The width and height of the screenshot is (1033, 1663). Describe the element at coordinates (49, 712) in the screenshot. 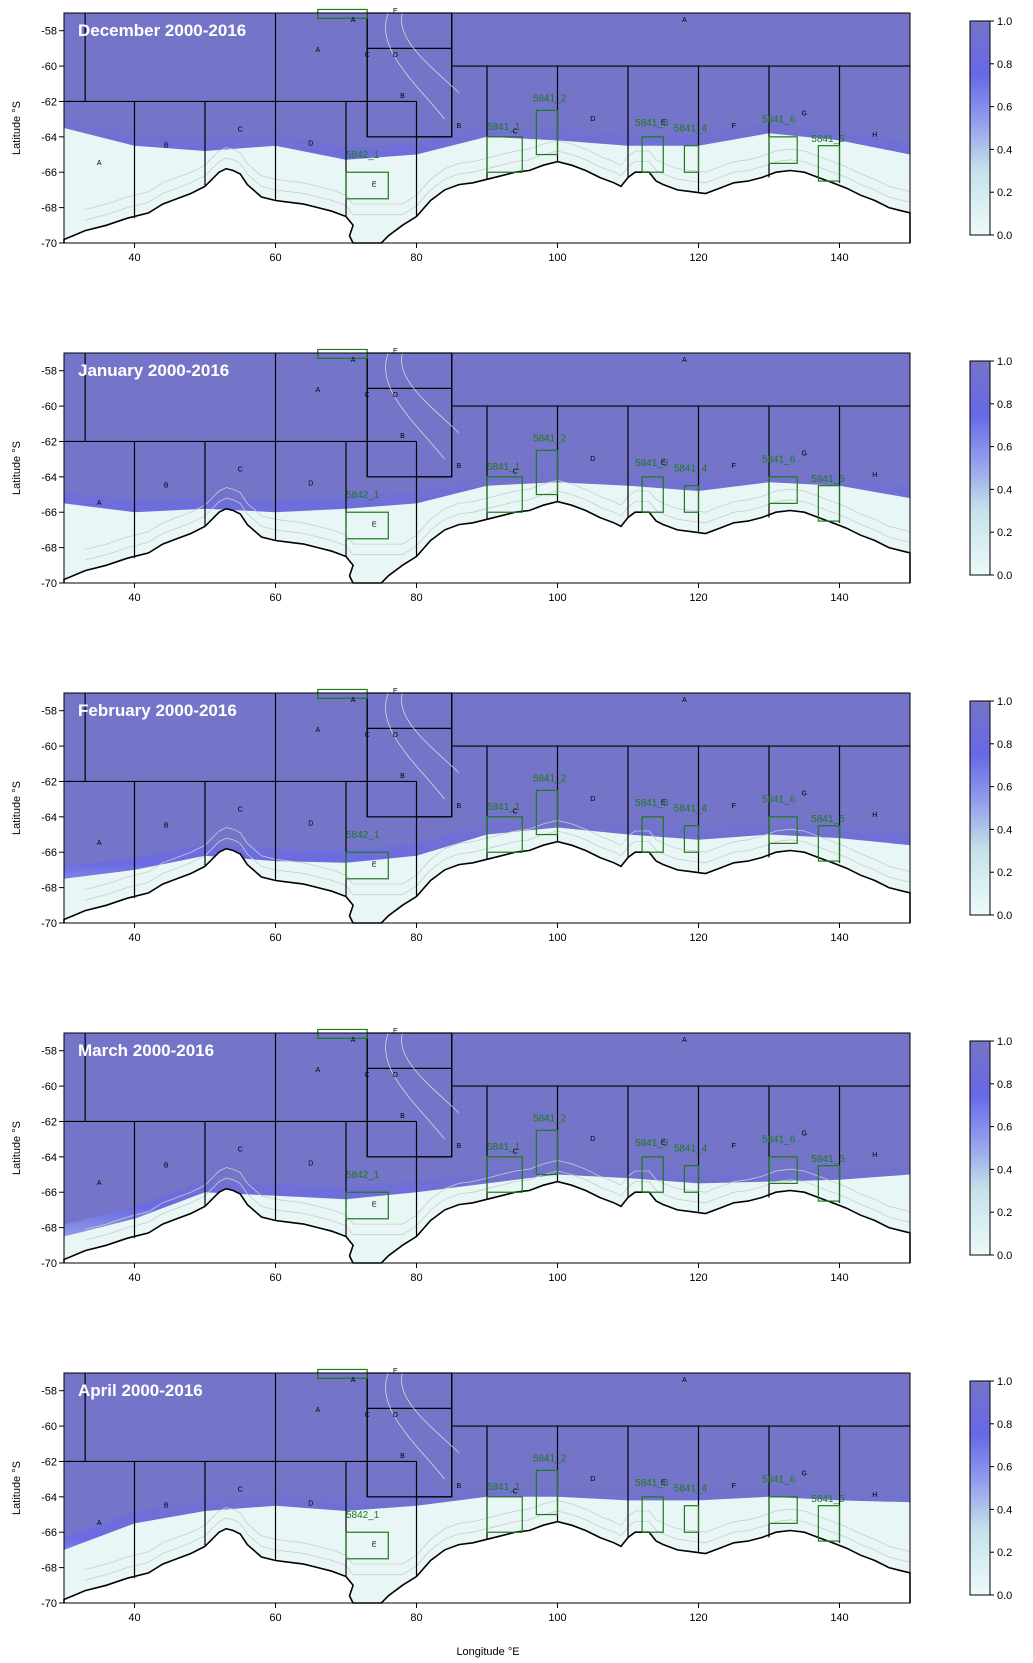

I see `y-tick-label: -58` at that location.